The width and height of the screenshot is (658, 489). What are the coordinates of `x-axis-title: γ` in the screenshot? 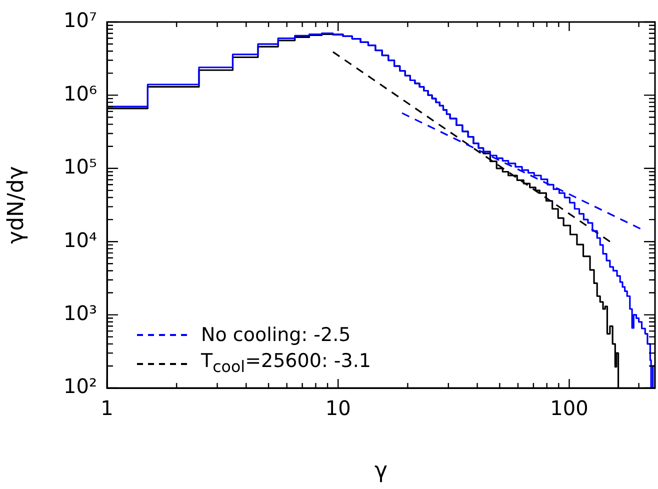 It's located at (381, 471).